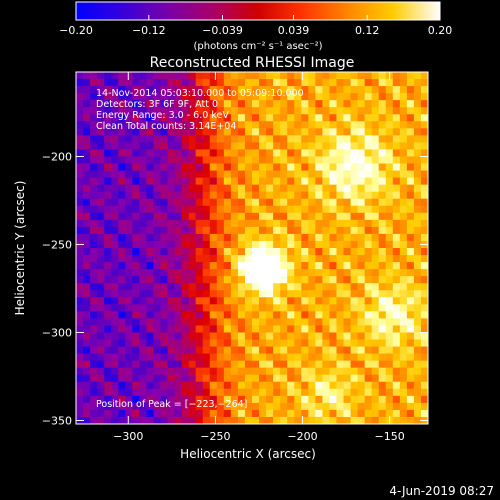  Describe the element at coordinates (215, 436) in the screenshot. I see `x-tick-label: −250` at that location.